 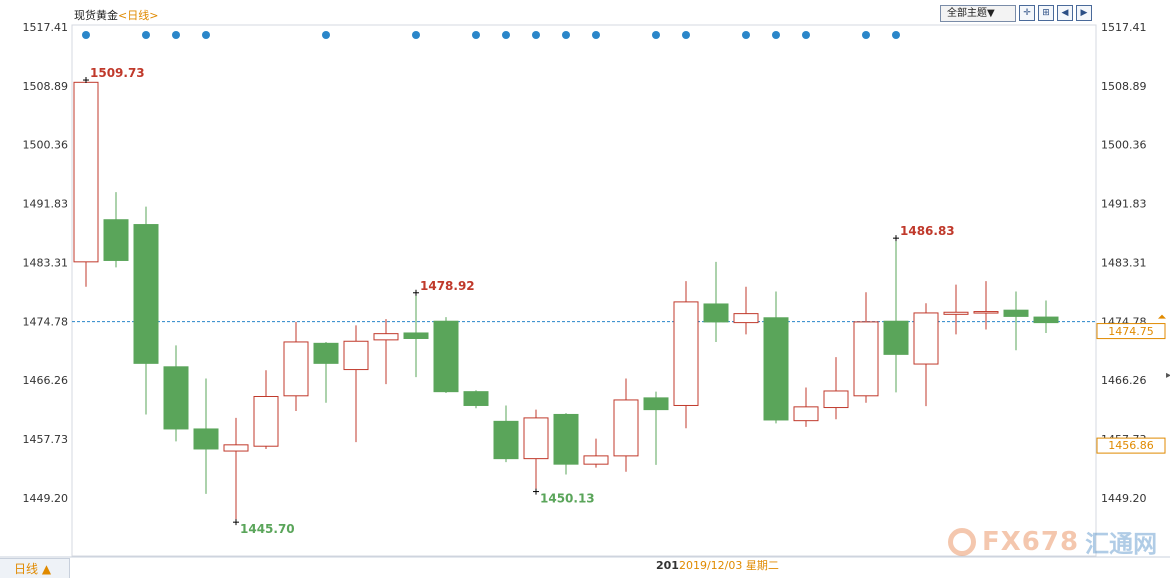 I want to click on instrument-name: 现货黄金, so click(x=96, y=15).